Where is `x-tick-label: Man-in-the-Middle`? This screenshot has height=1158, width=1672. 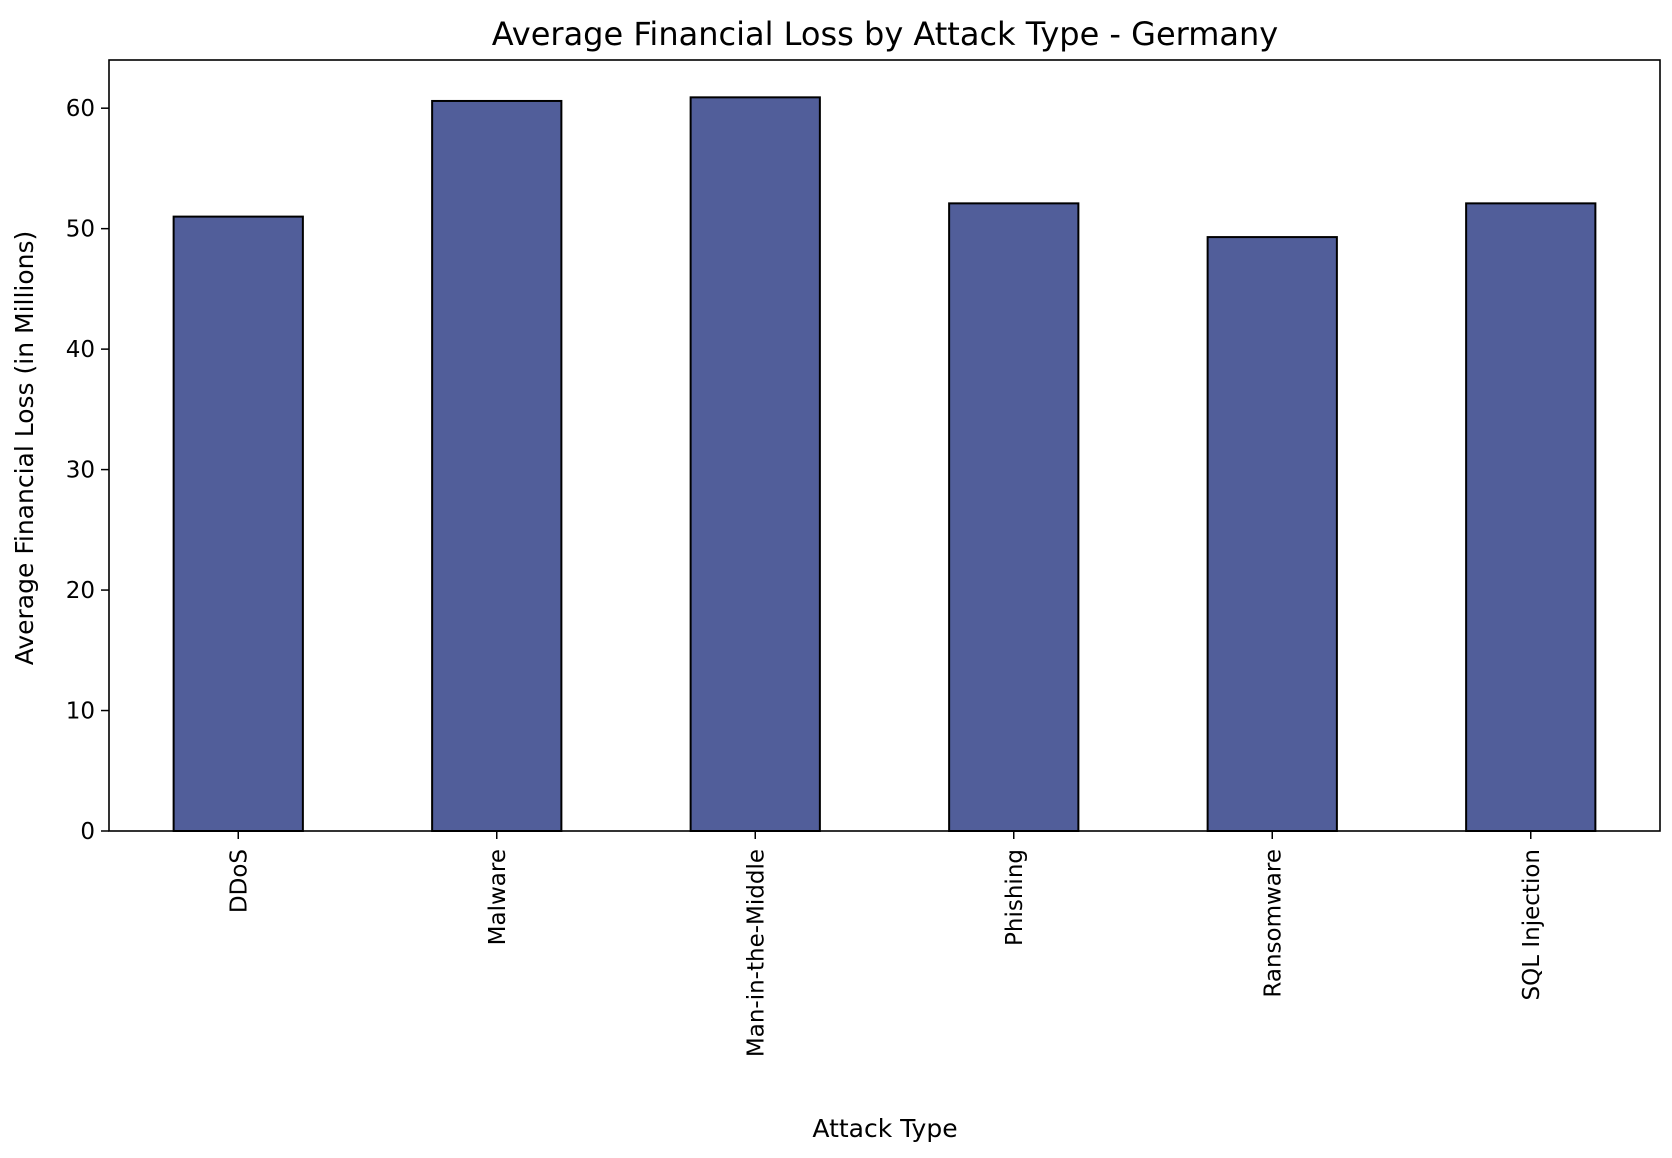 x-tick-label: Man-in-the-Middle is located at coordinates (756, 953).